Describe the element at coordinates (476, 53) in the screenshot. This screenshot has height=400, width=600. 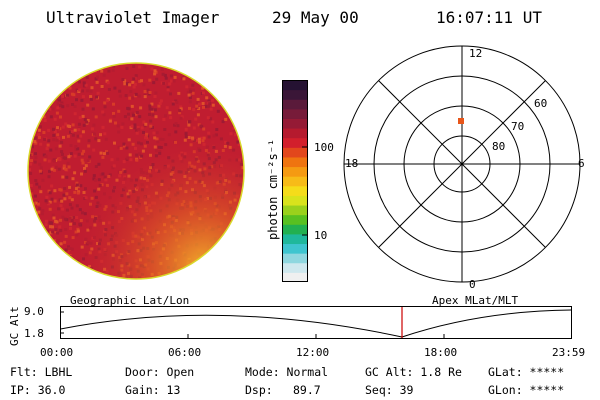
I see `polar-label-12: 12` at that location.